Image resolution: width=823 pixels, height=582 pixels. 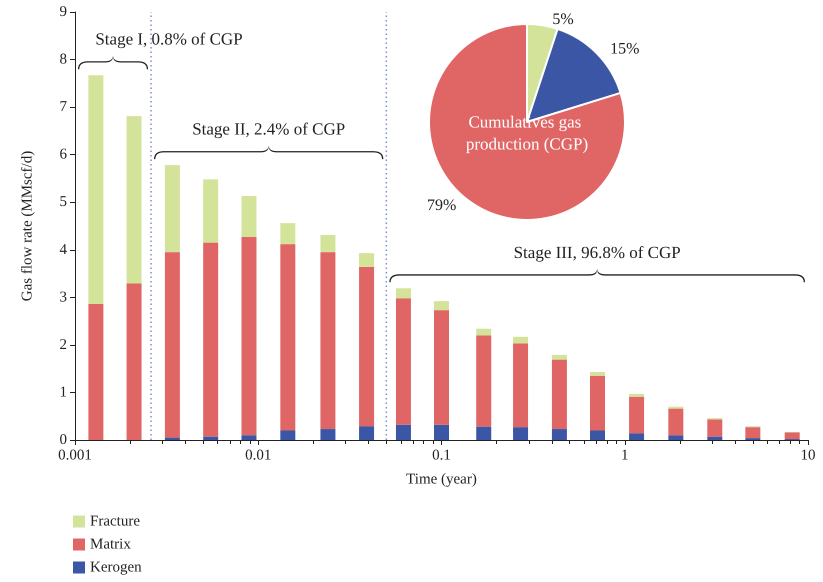 What do you see at coordinates (63, 60) in the screenshot?
I see `y-tick-label: 8` at bounding box center [63, 60].